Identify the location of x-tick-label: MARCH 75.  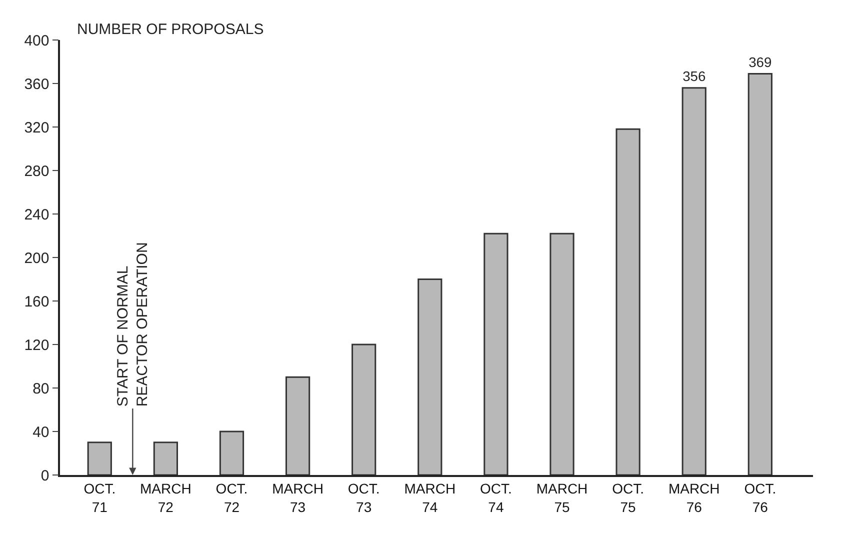
(562, 497).